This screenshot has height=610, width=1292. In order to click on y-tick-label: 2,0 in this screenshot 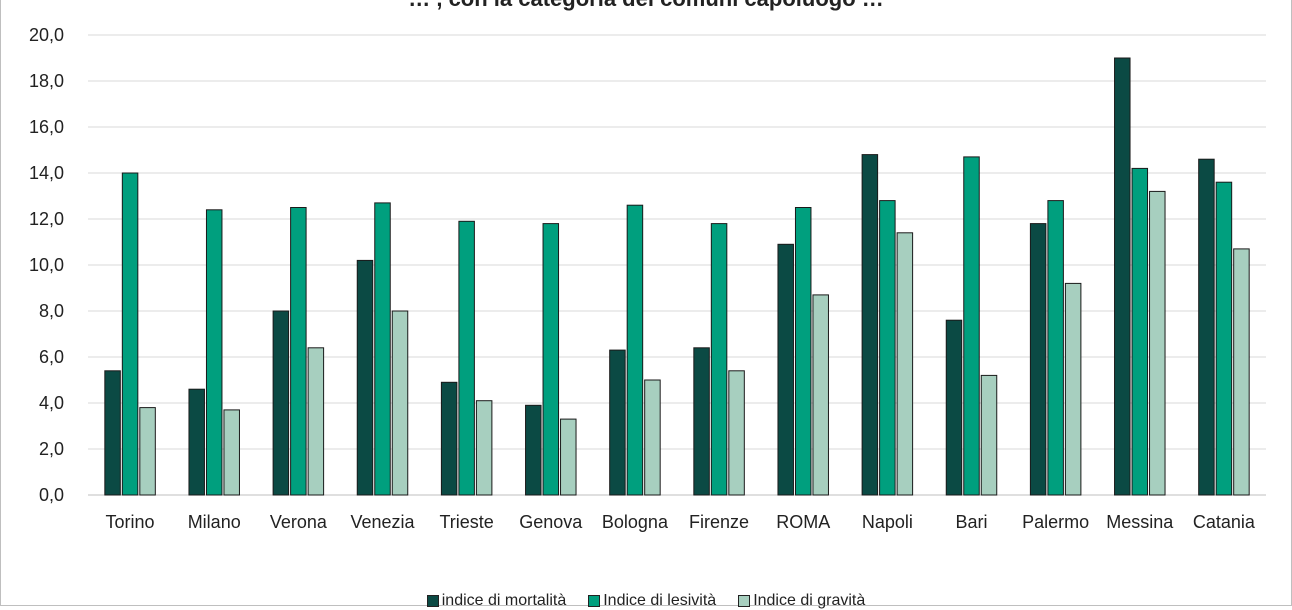, I will do `click(51, 449)`.